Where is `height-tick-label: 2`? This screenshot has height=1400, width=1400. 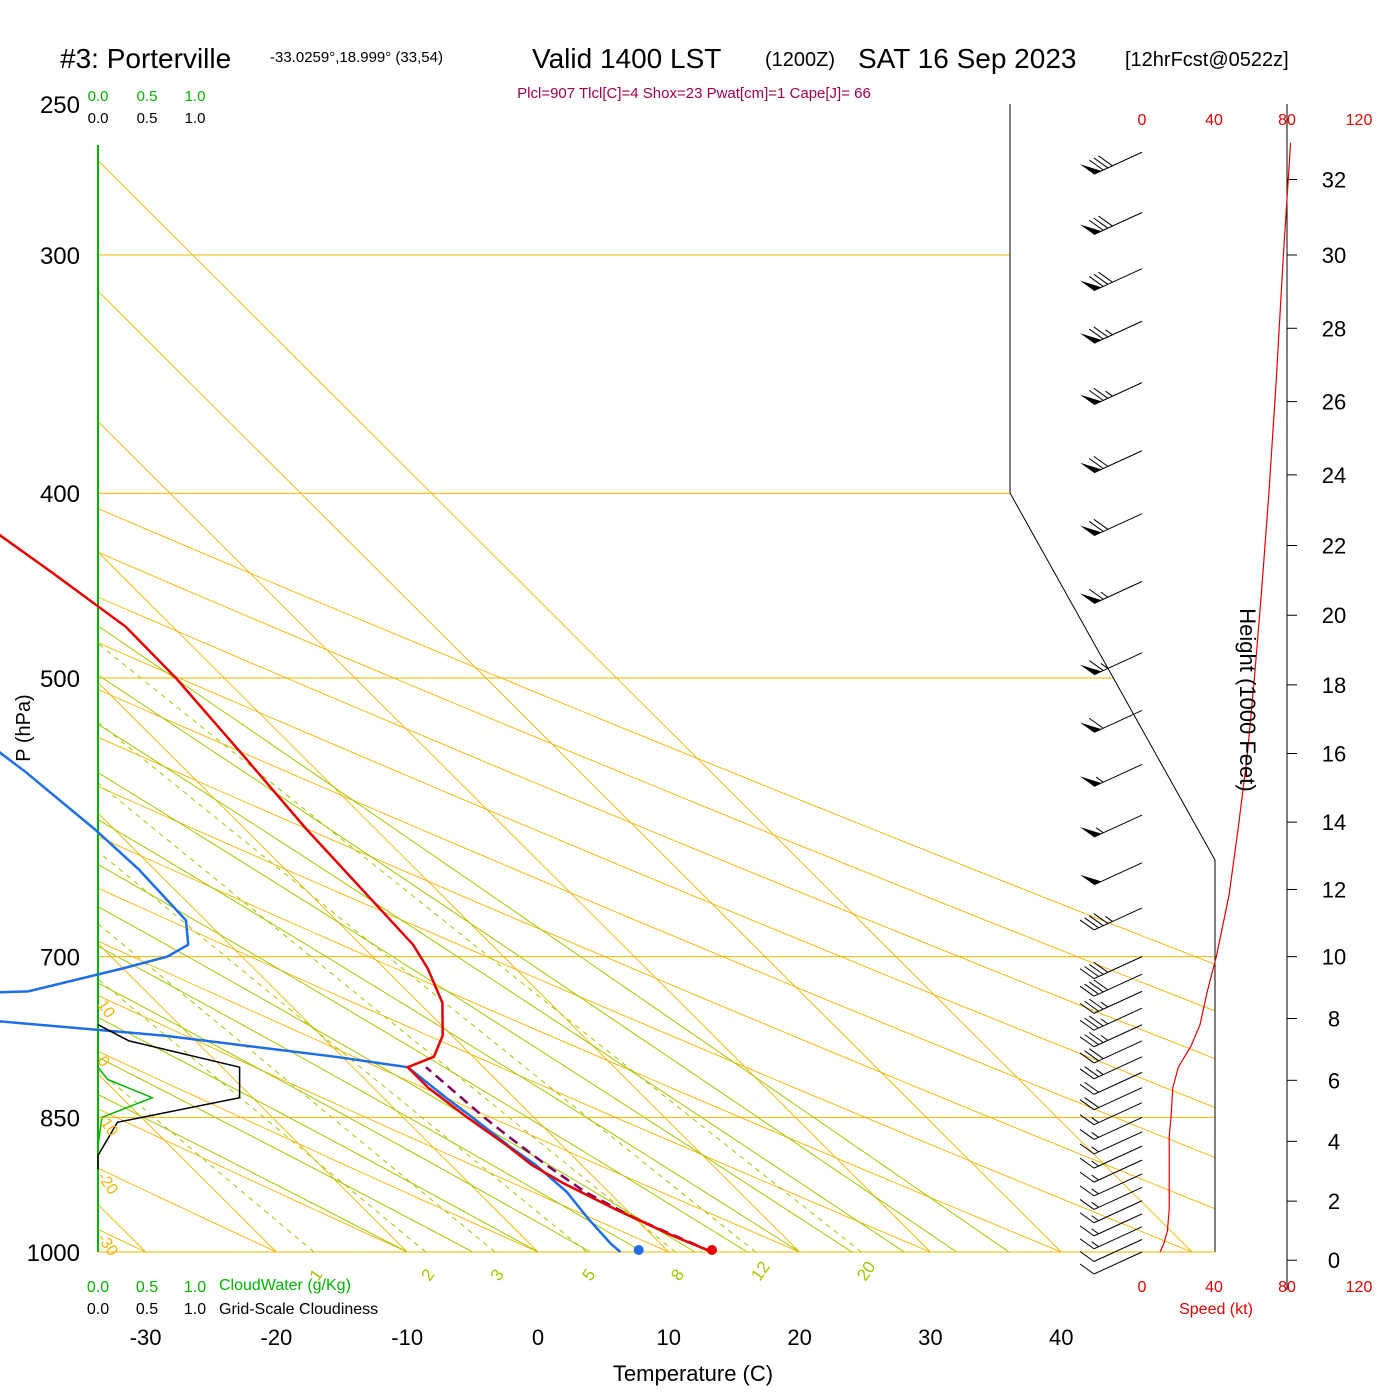
height-tick-label: 2 is located at coordinates (1334, 1201).